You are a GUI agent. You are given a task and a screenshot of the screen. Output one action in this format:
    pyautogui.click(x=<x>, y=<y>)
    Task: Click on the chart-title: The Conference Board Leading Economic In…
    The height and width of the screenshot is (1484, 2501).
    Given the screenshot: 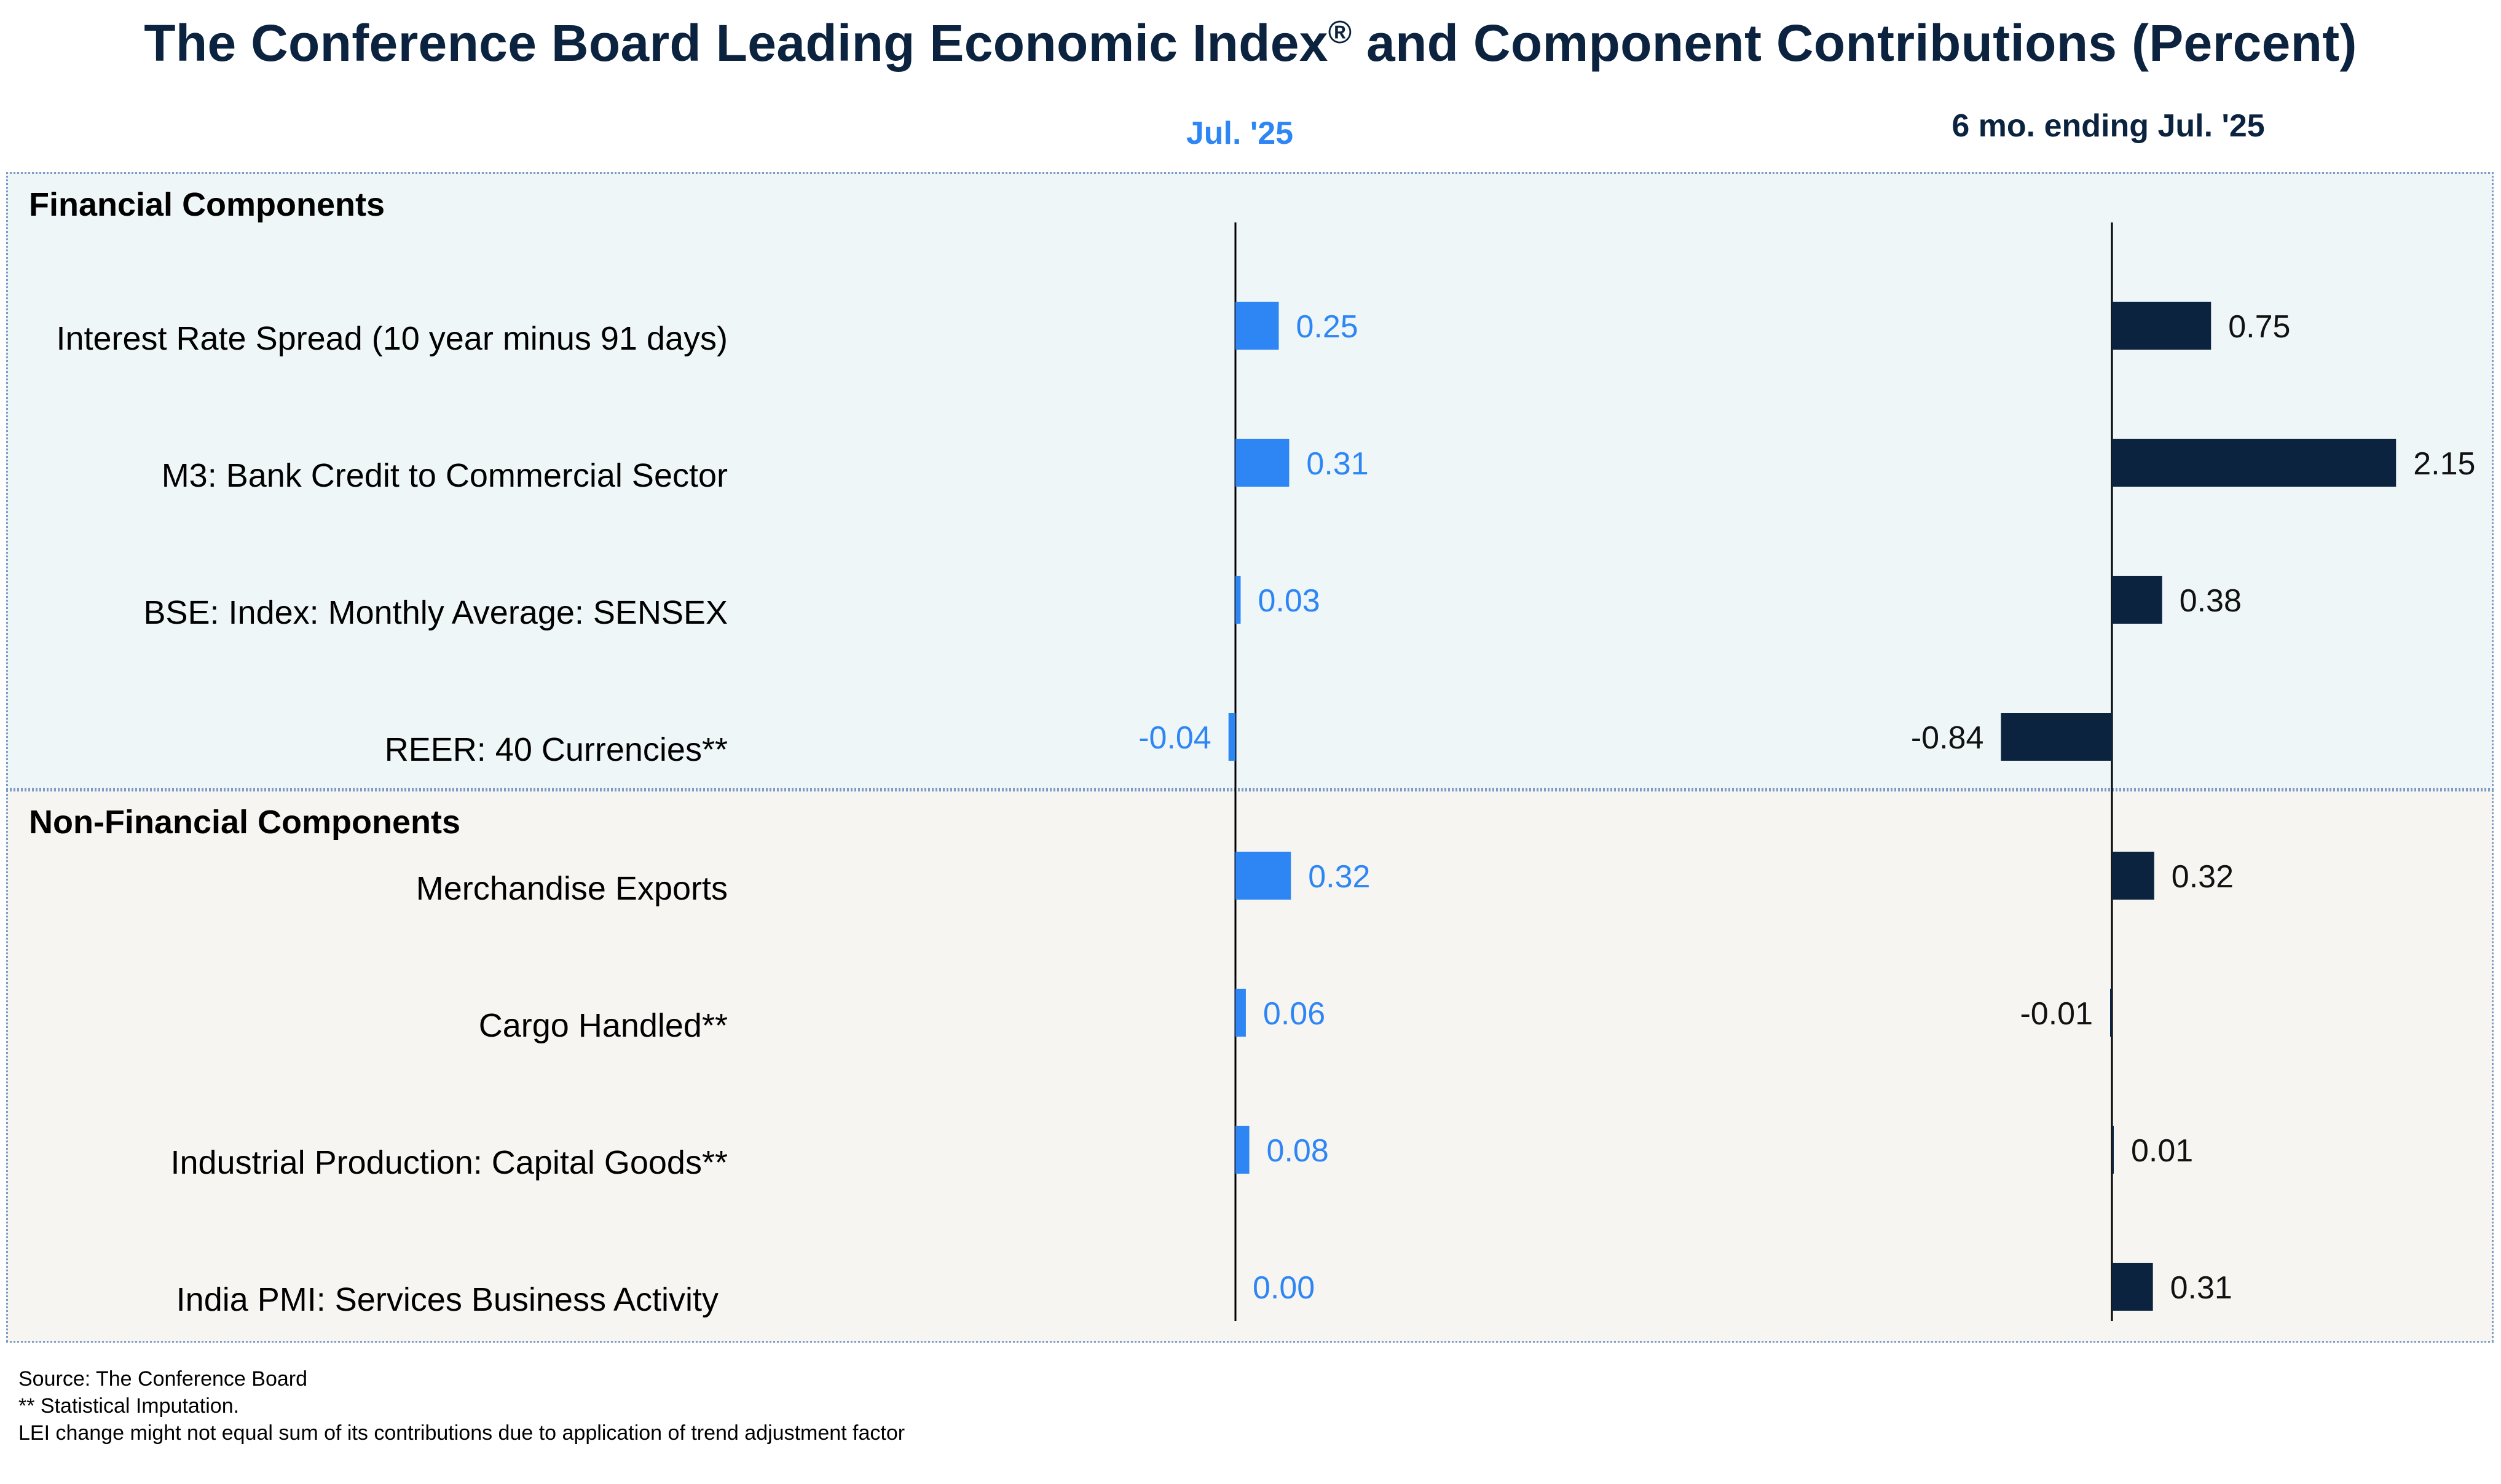 What is the action you would take?
    pyautogui.click(x=1250, y=43)
    